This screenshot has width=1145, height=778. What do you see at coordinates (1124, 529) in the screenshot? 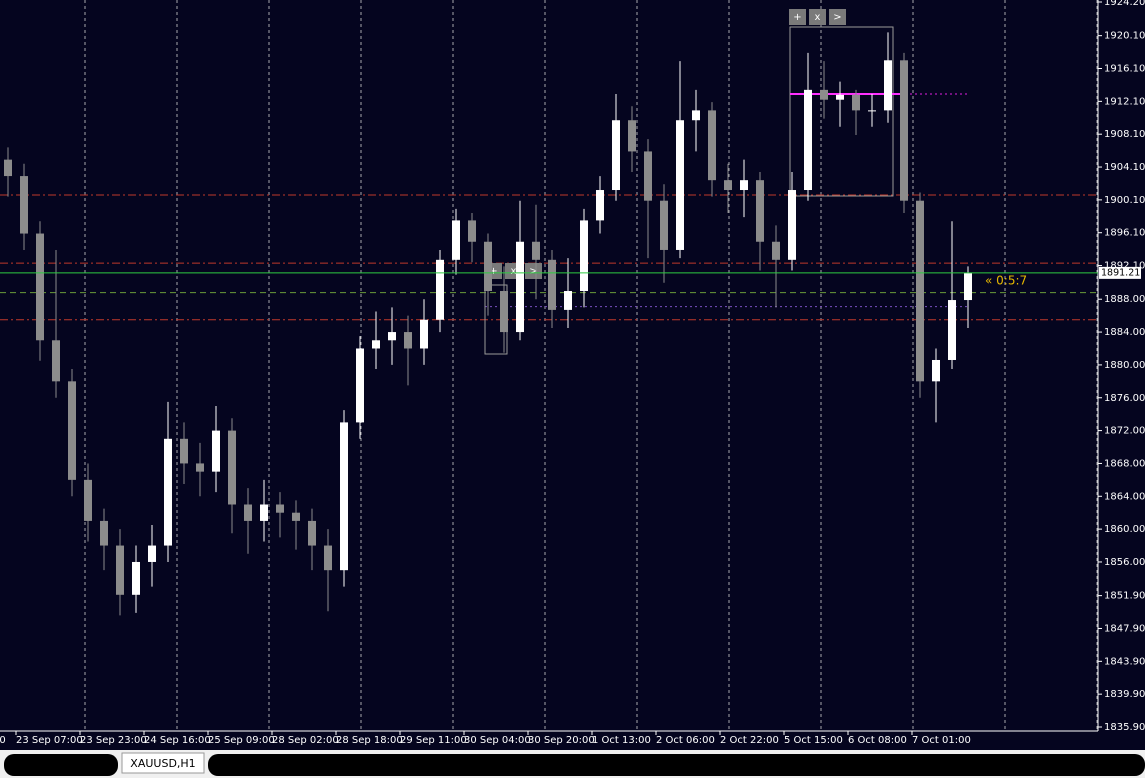
I see `y-tick-label: 1860.00` at bounding box center [1124, 529].